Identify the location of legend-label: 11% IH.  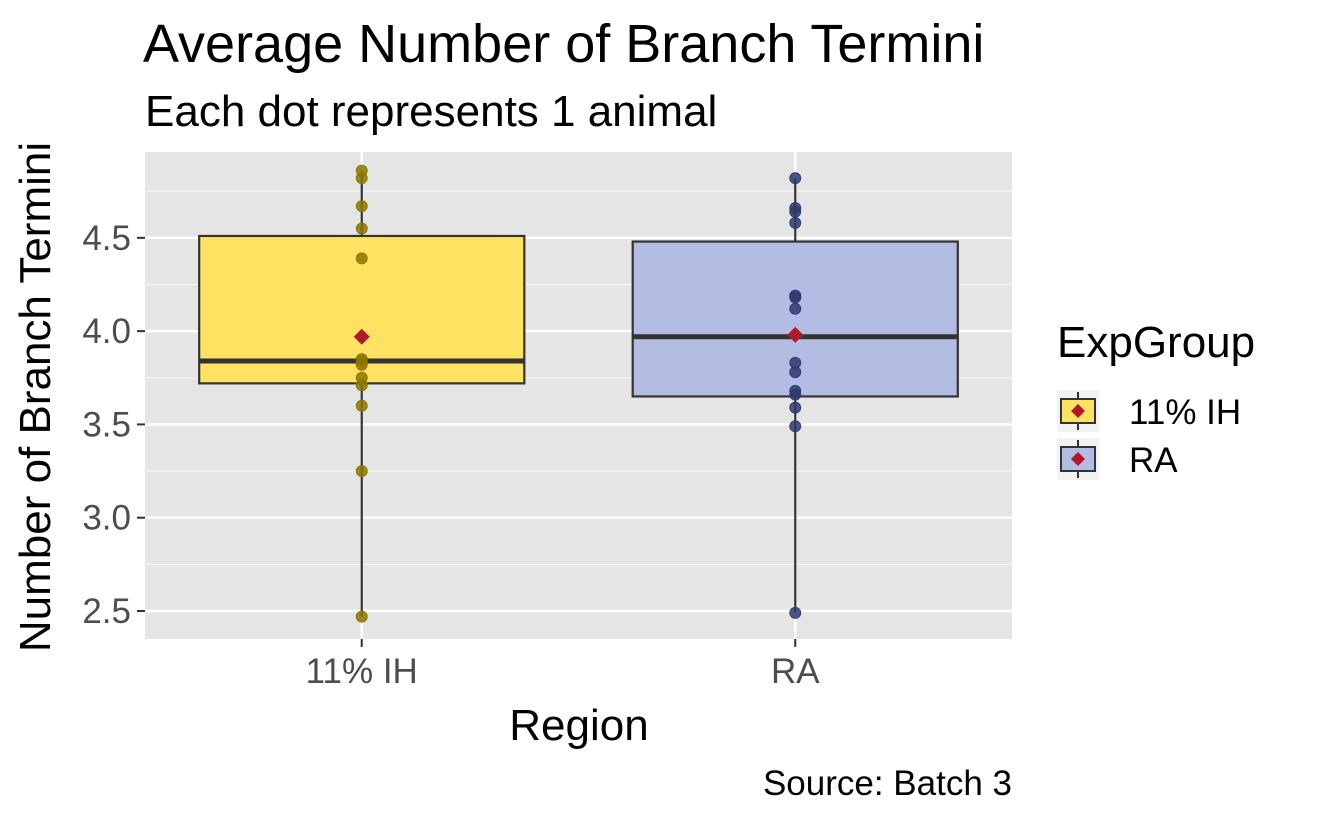
(1185, 412).